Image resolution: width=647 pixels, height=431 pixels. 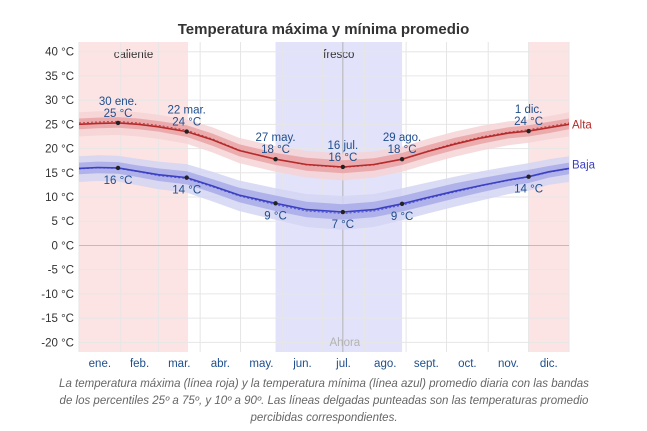 What do you see at coordinates (57, 343) in the screenshot?
I see `y-tick-label: -20 °C` at bounding box center [57, 343].